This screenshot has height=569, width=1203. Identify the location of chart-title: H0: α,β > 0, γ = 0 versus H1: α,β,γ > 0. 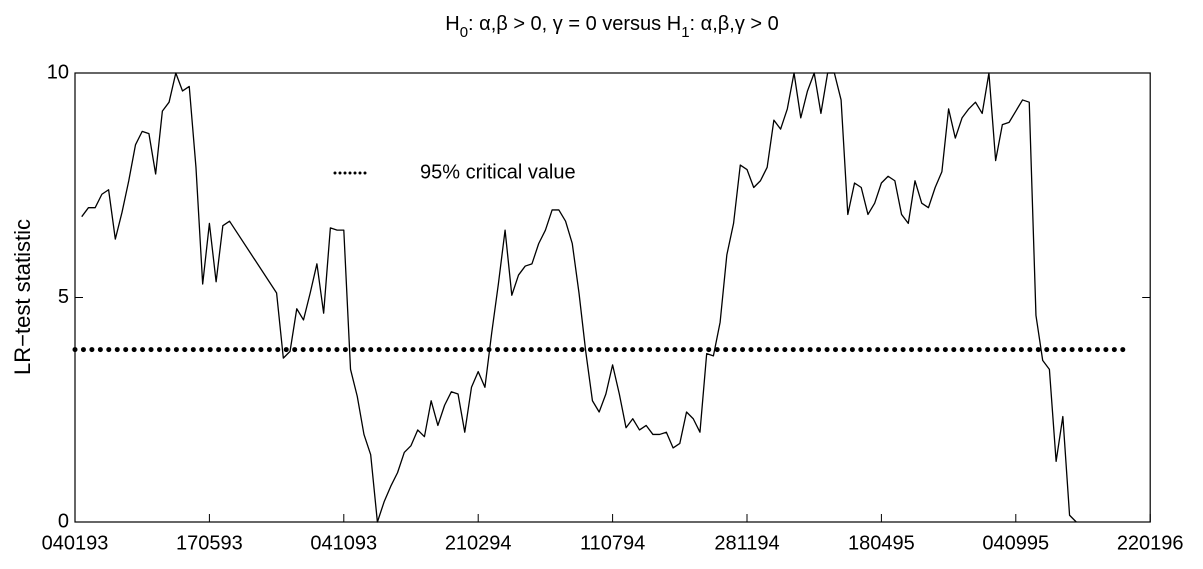
(612, 27).